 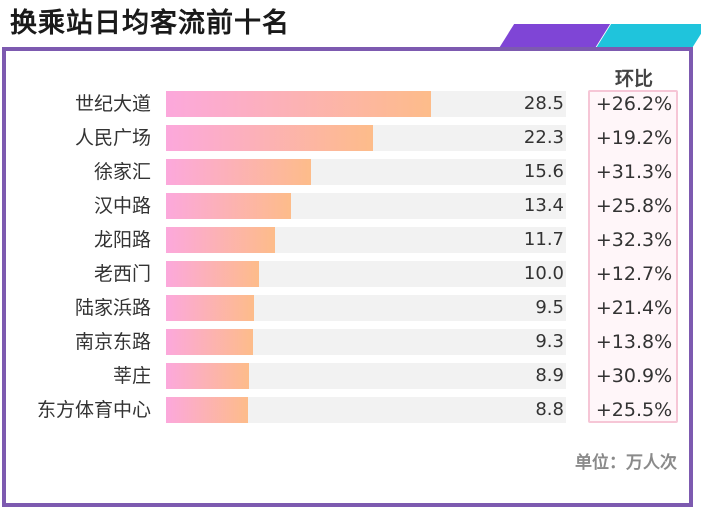 I want to click on yoy-label: +30.9%, so click(x=634, y=376).